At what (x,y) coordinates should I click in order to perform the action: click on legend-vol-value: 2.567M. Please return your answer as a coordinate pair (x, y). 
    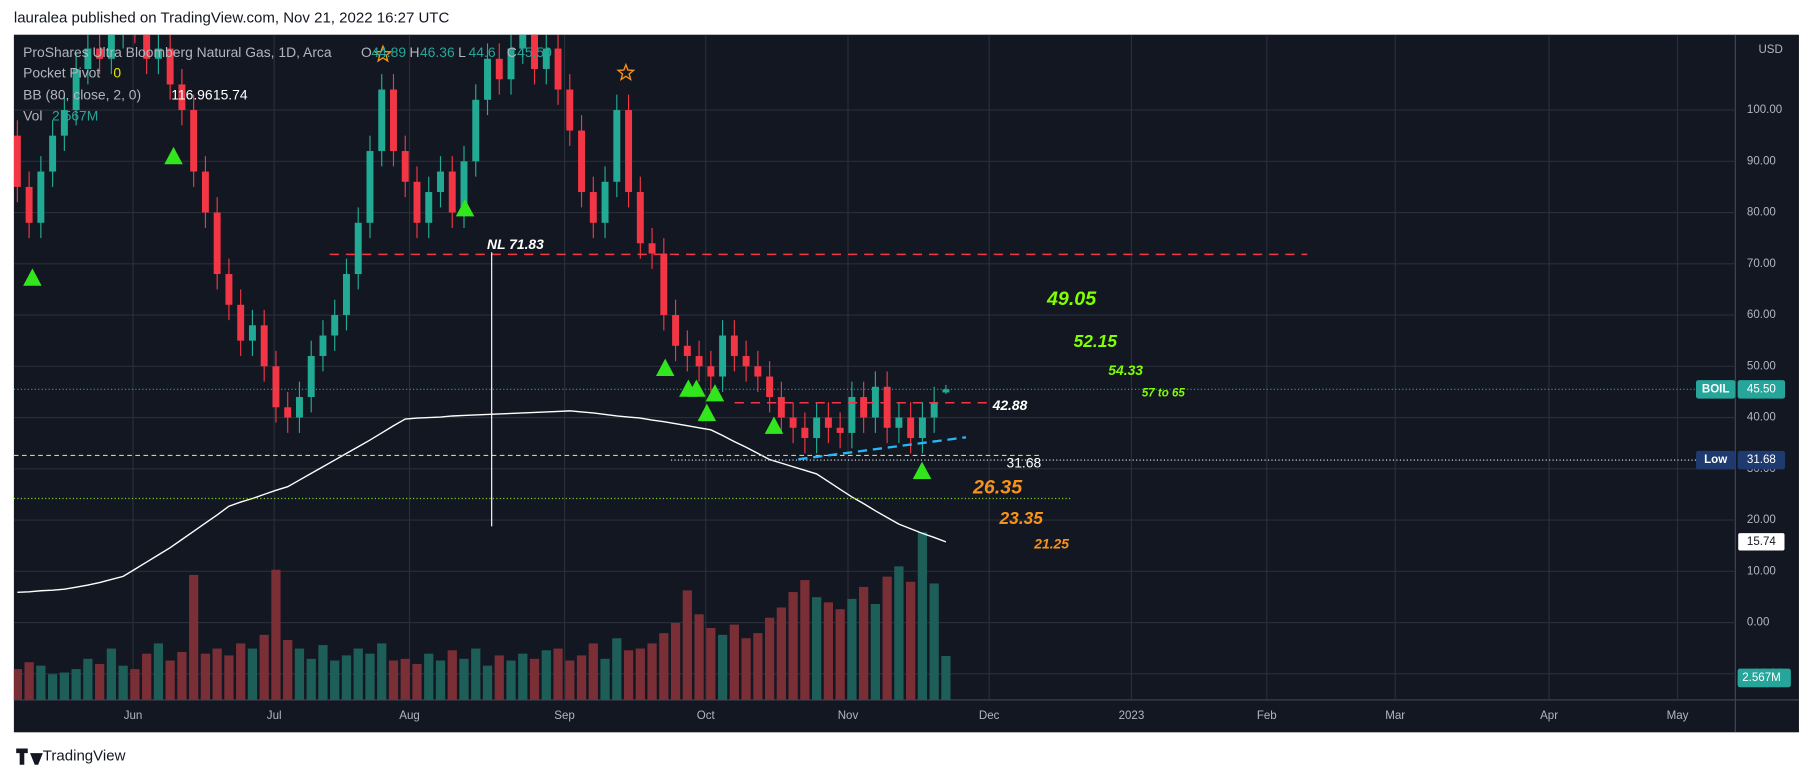
    Looking at the image, I should click on (75, 116).